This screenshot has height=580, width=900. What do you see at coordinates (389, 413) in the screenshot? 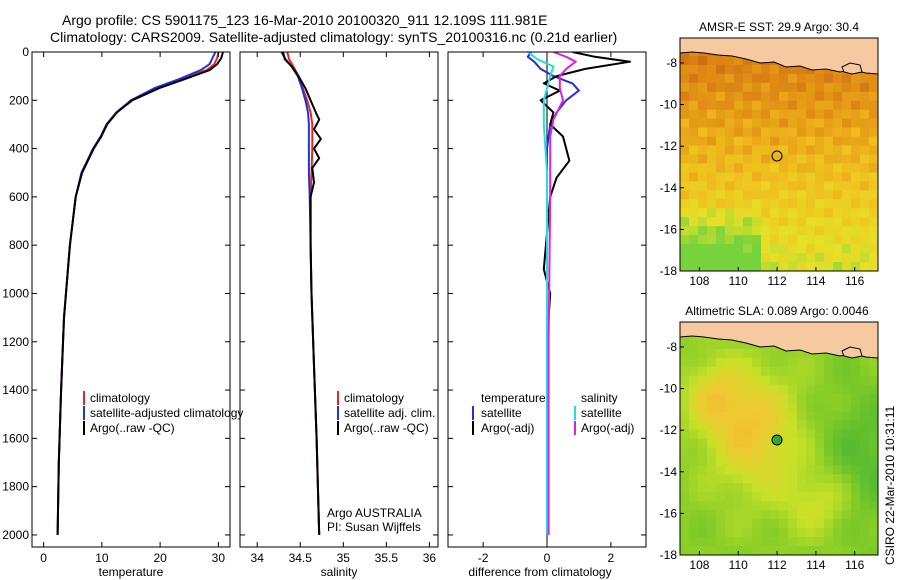
I see `legend-label-satellite-adj: satellite adj. clim.` at bounding box center [389, 413].